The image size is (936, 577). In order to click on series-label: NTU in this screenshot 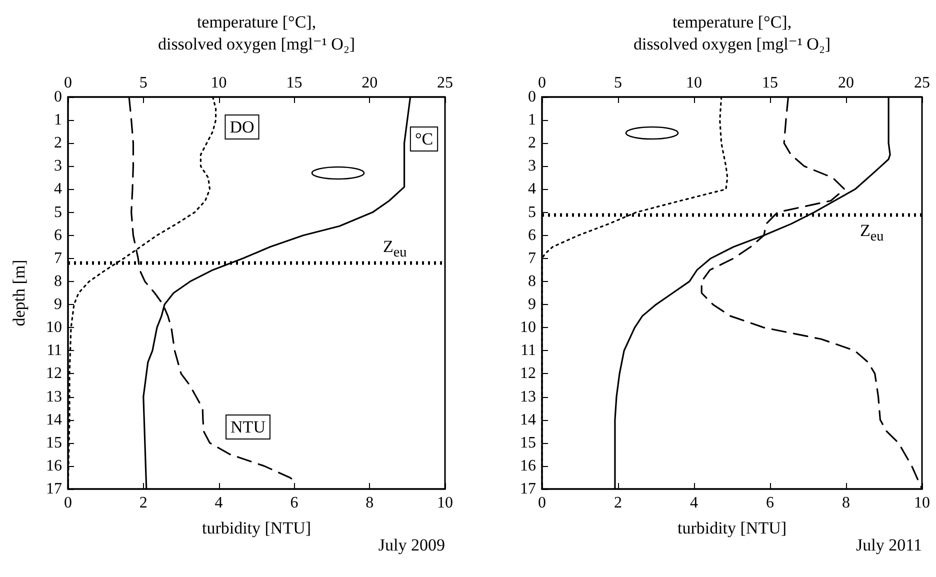, I will do `click(248, 427)`.